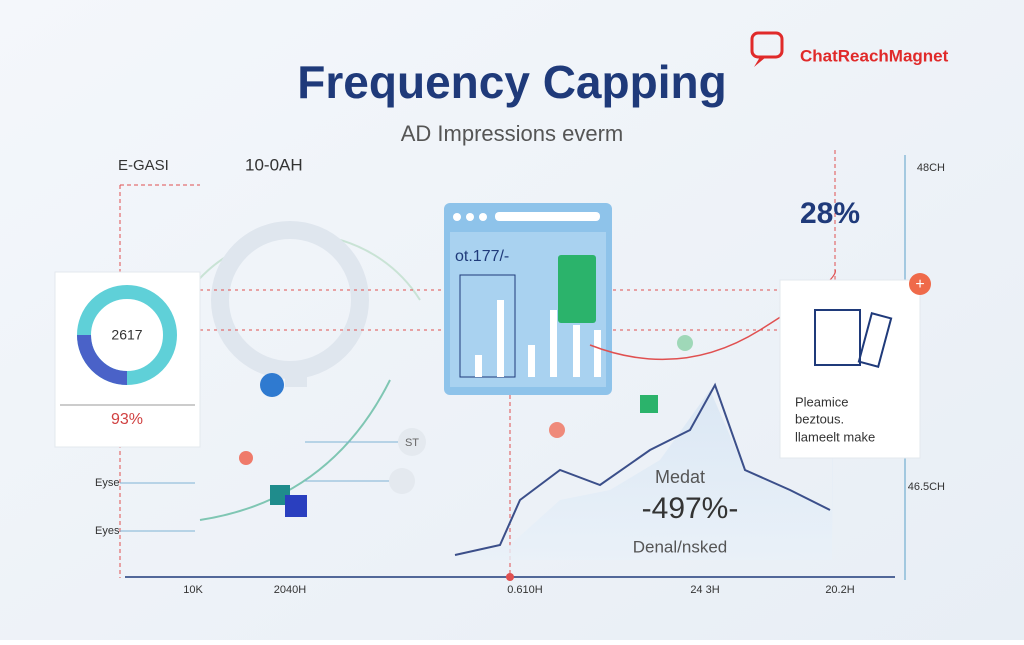 This screenshot has height=645, width=1024. I want to click on donut-segment, so click(102, 359).